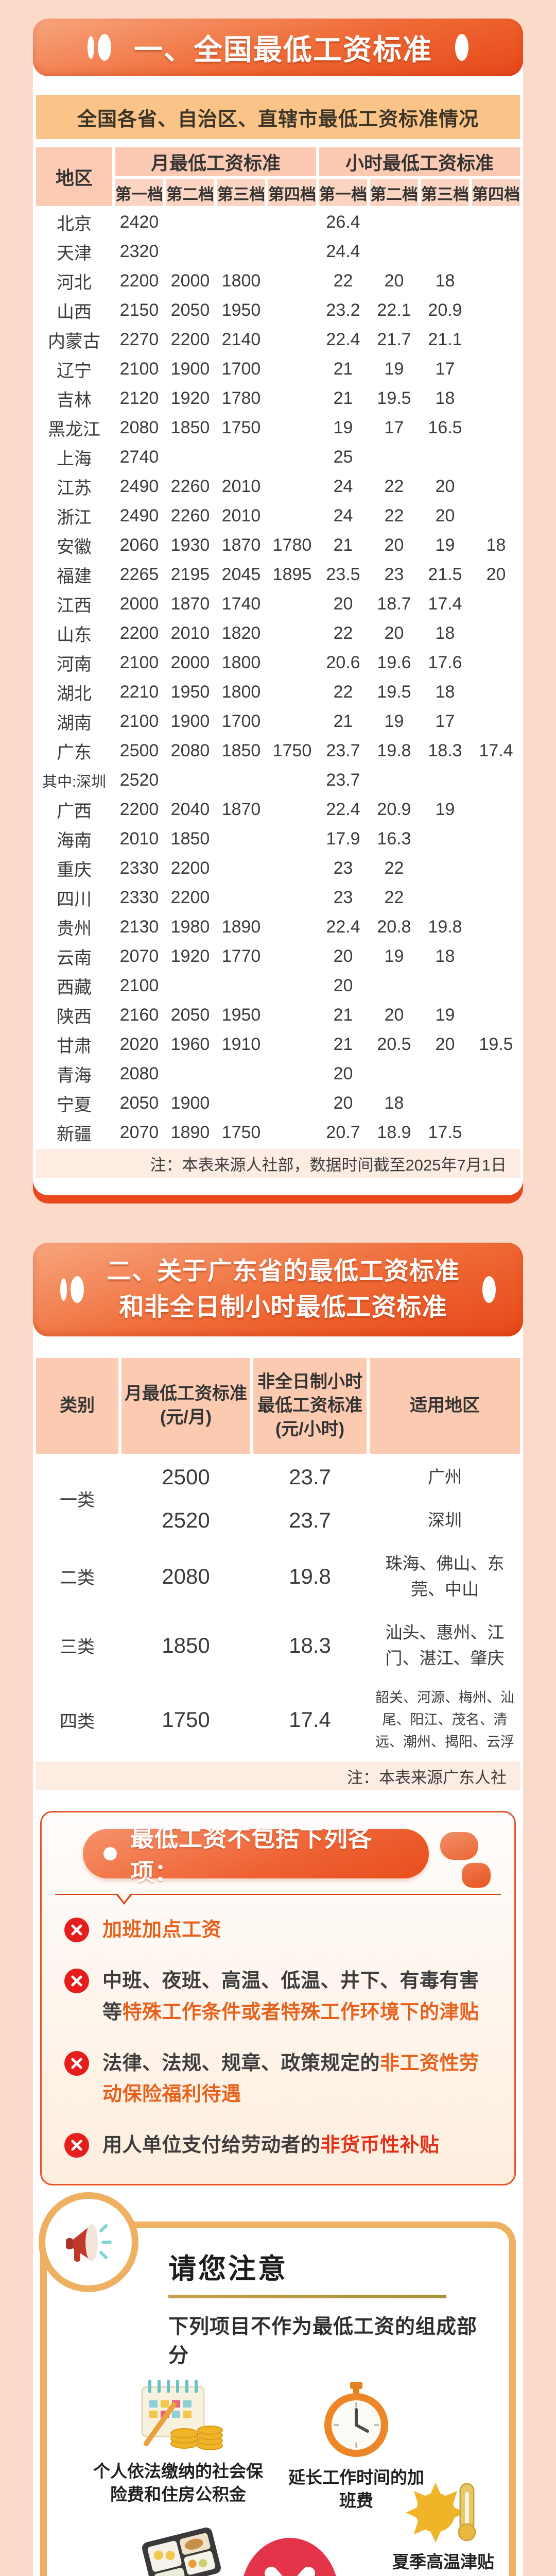 This screenshot has height=2576, width=556. What do you see at coordinates (443, 2562) in the screenshot?
I see `notice-item-caption: 夏季高温津贴` at bounding box center [443, 2562].